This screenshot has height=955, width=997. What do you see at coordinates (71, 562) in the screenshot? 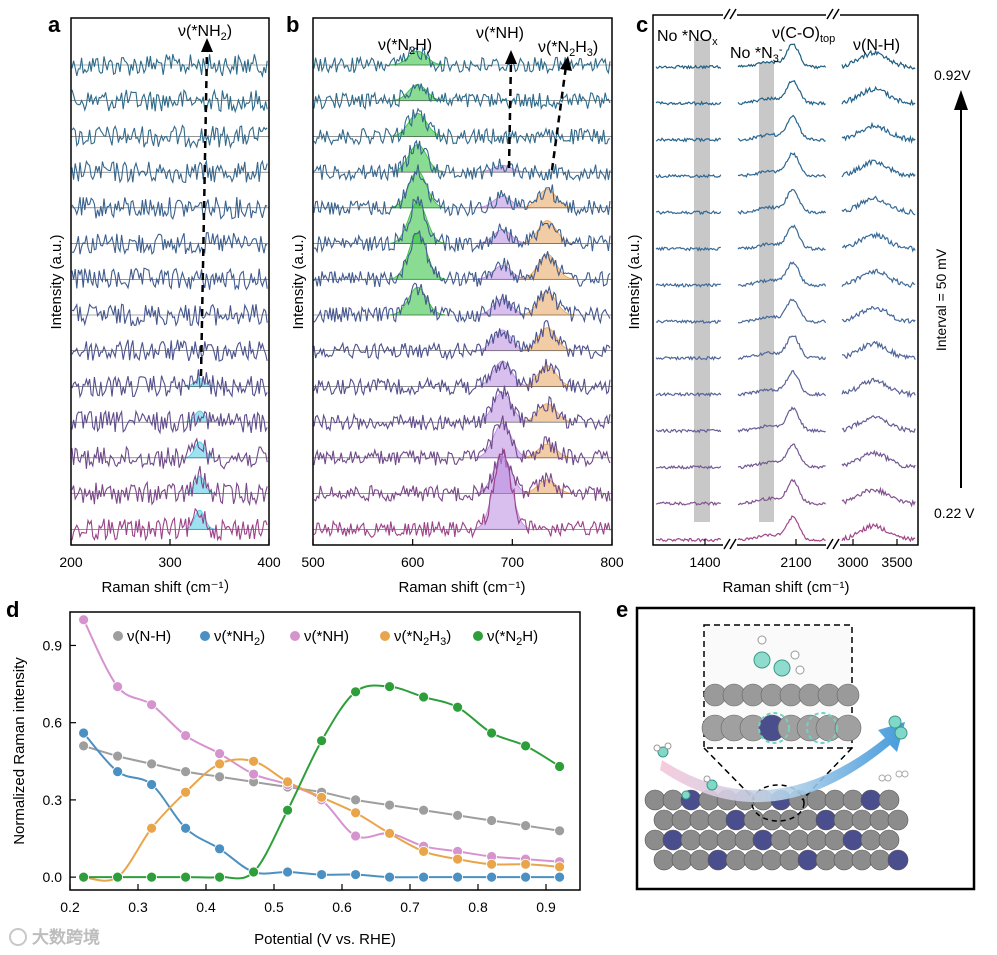
I see `x-tick-label: 200` at bounding box center [71, 562].